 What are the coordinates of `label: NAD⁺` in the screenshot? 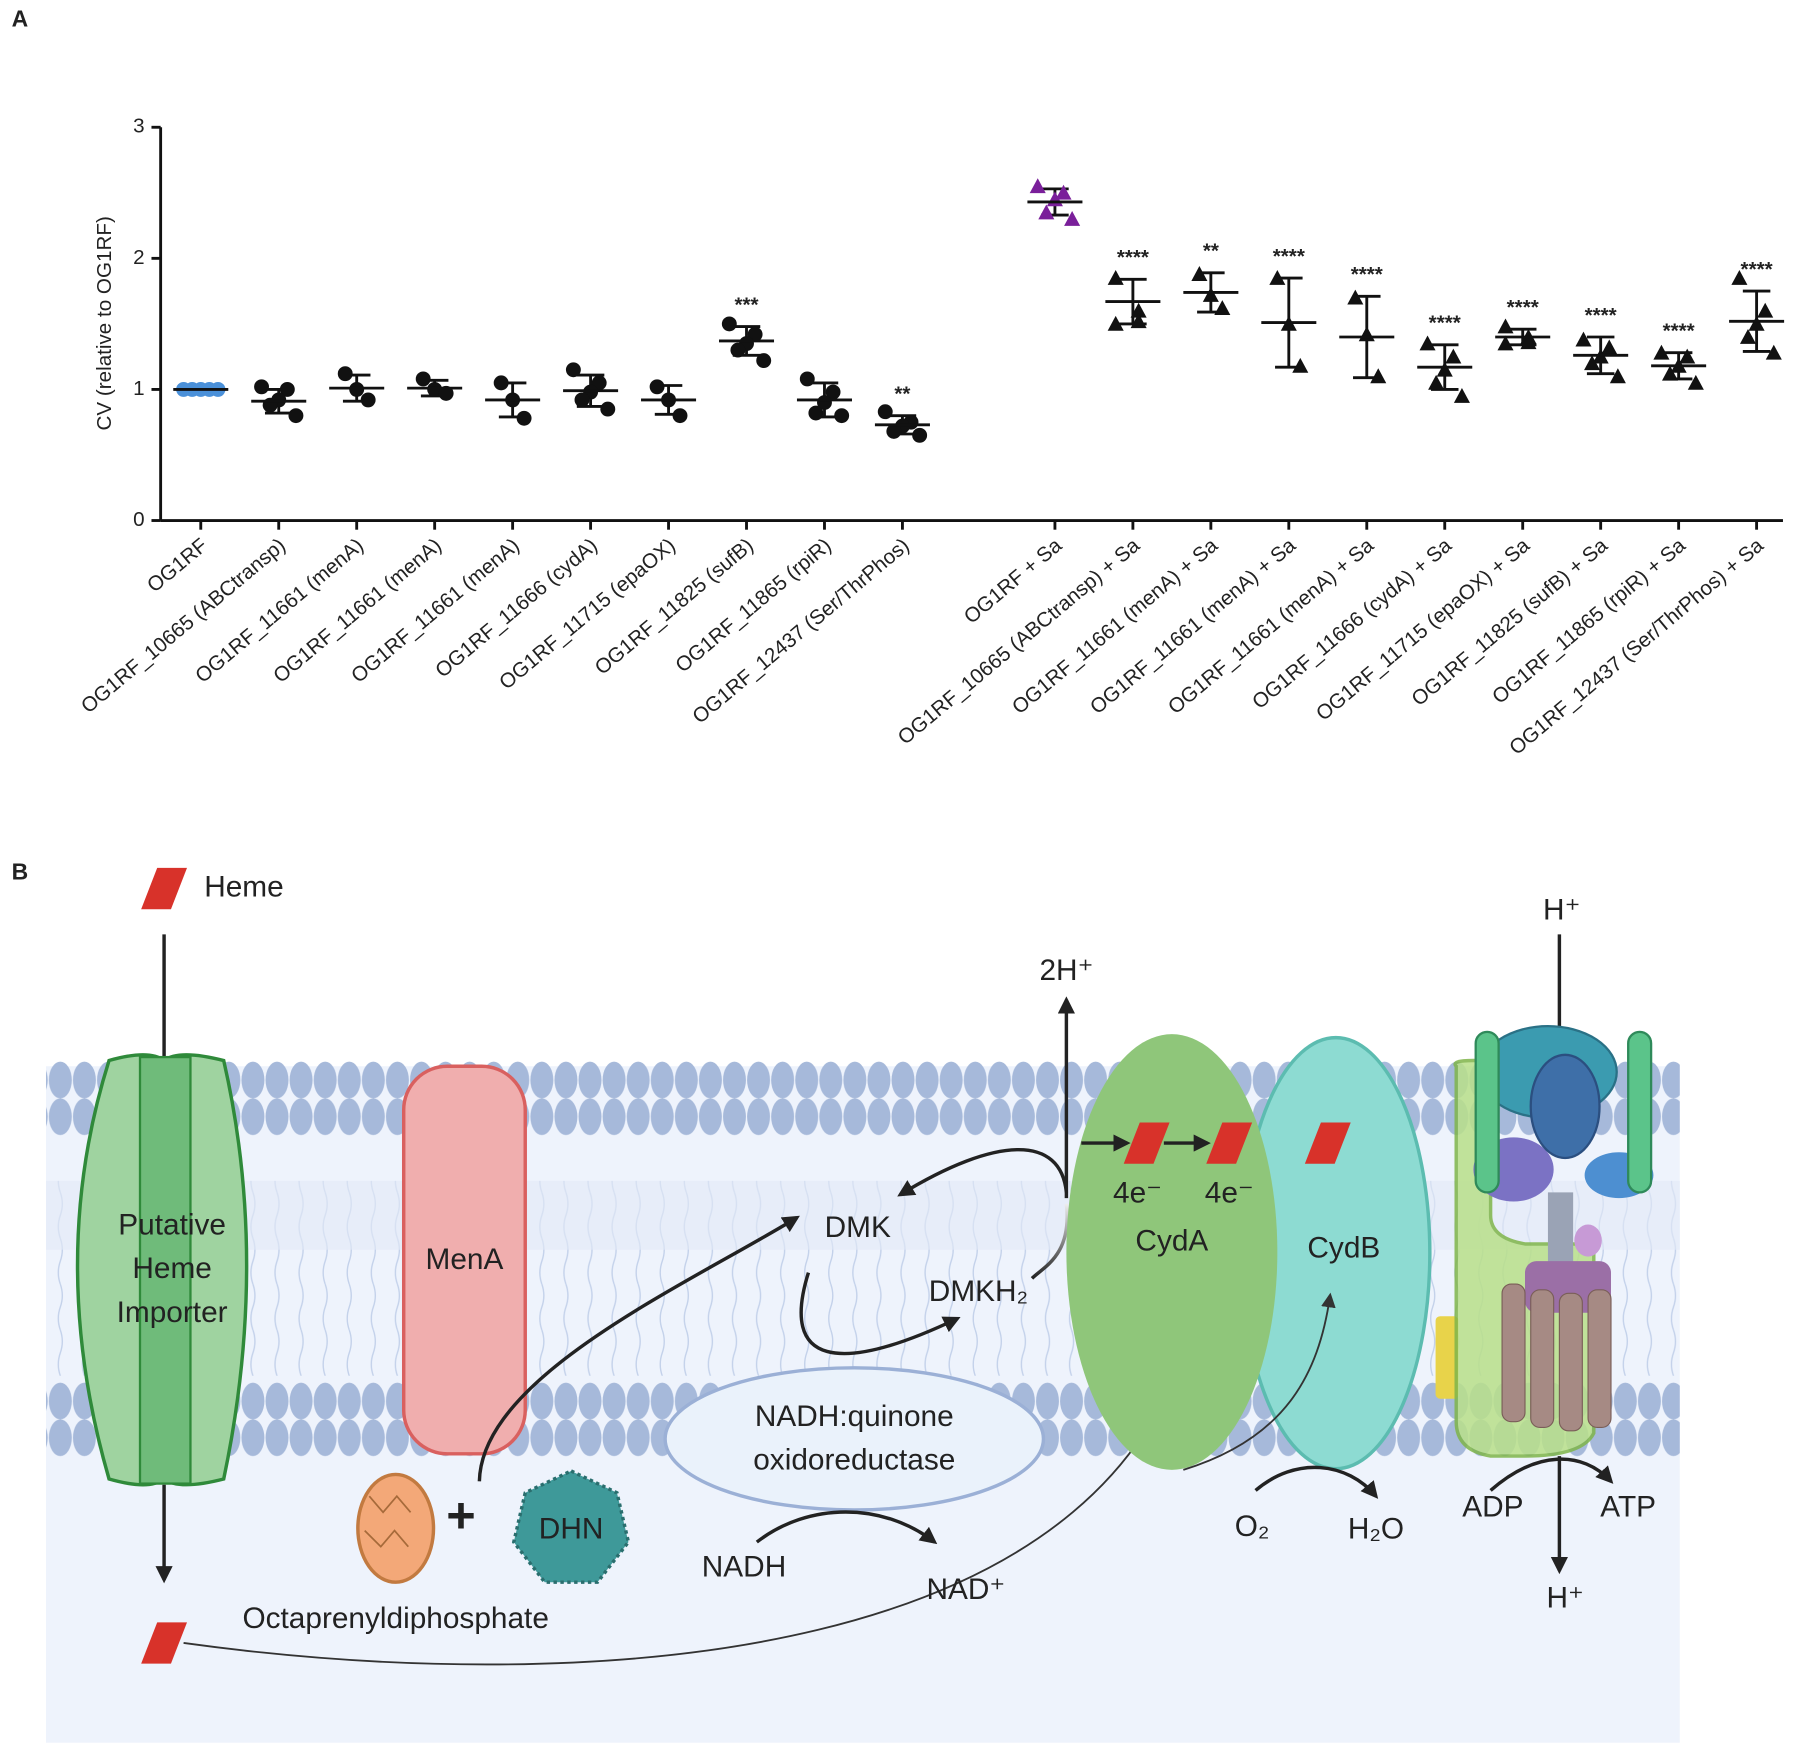 It's located at (966, 1589).